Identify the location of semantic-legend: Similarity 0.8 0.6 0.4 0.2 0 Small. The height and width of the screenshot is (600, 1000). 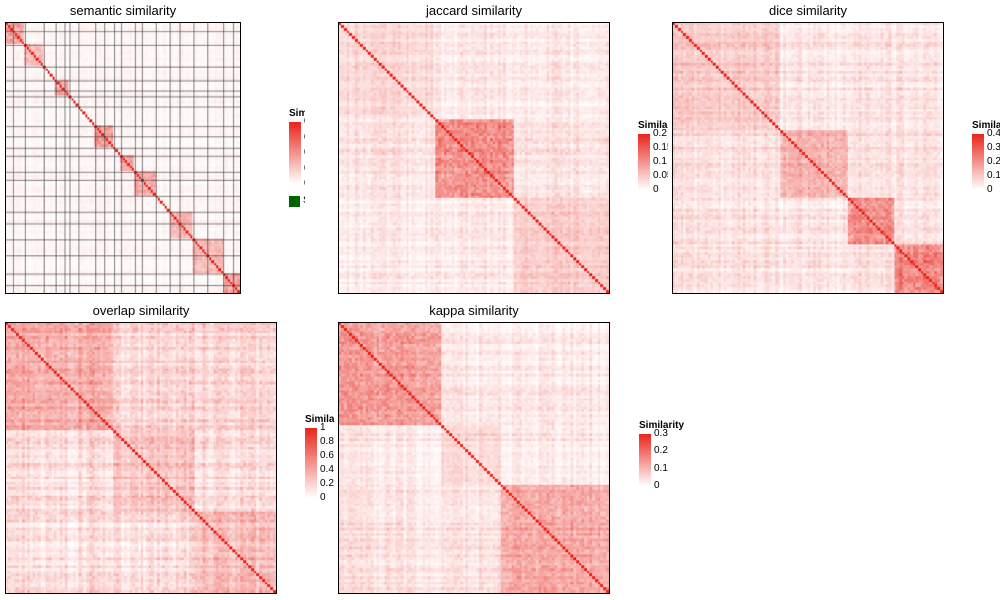
(297, 163).